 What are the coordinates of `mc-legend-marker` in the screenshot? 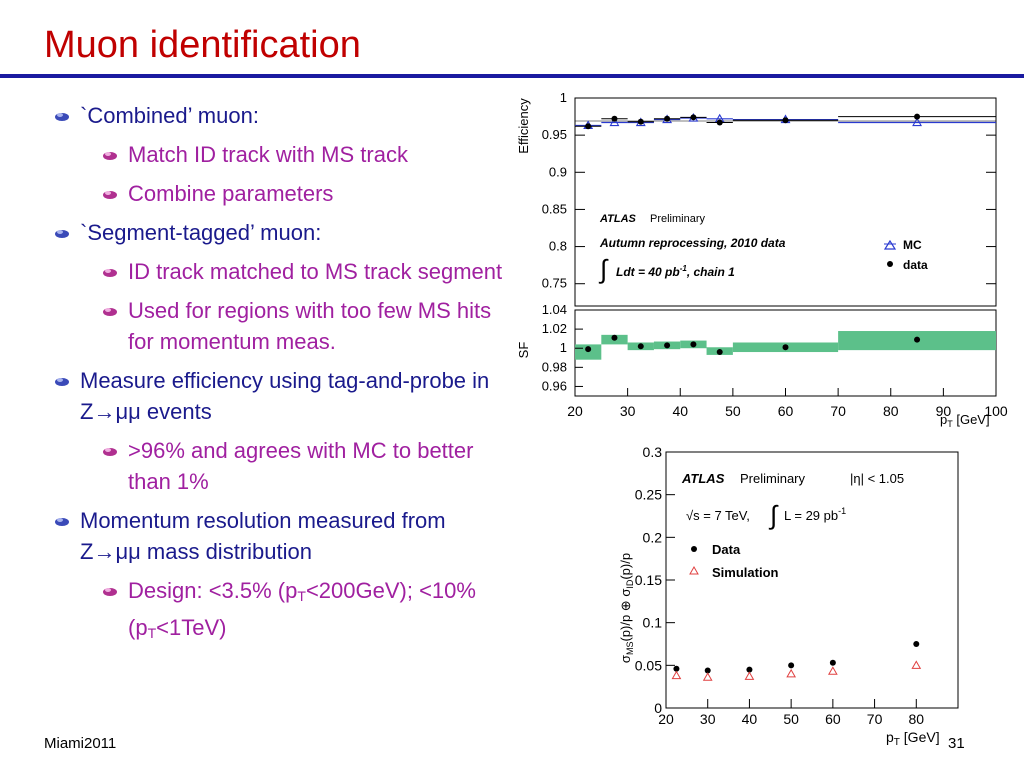 It's located at (890, 244).